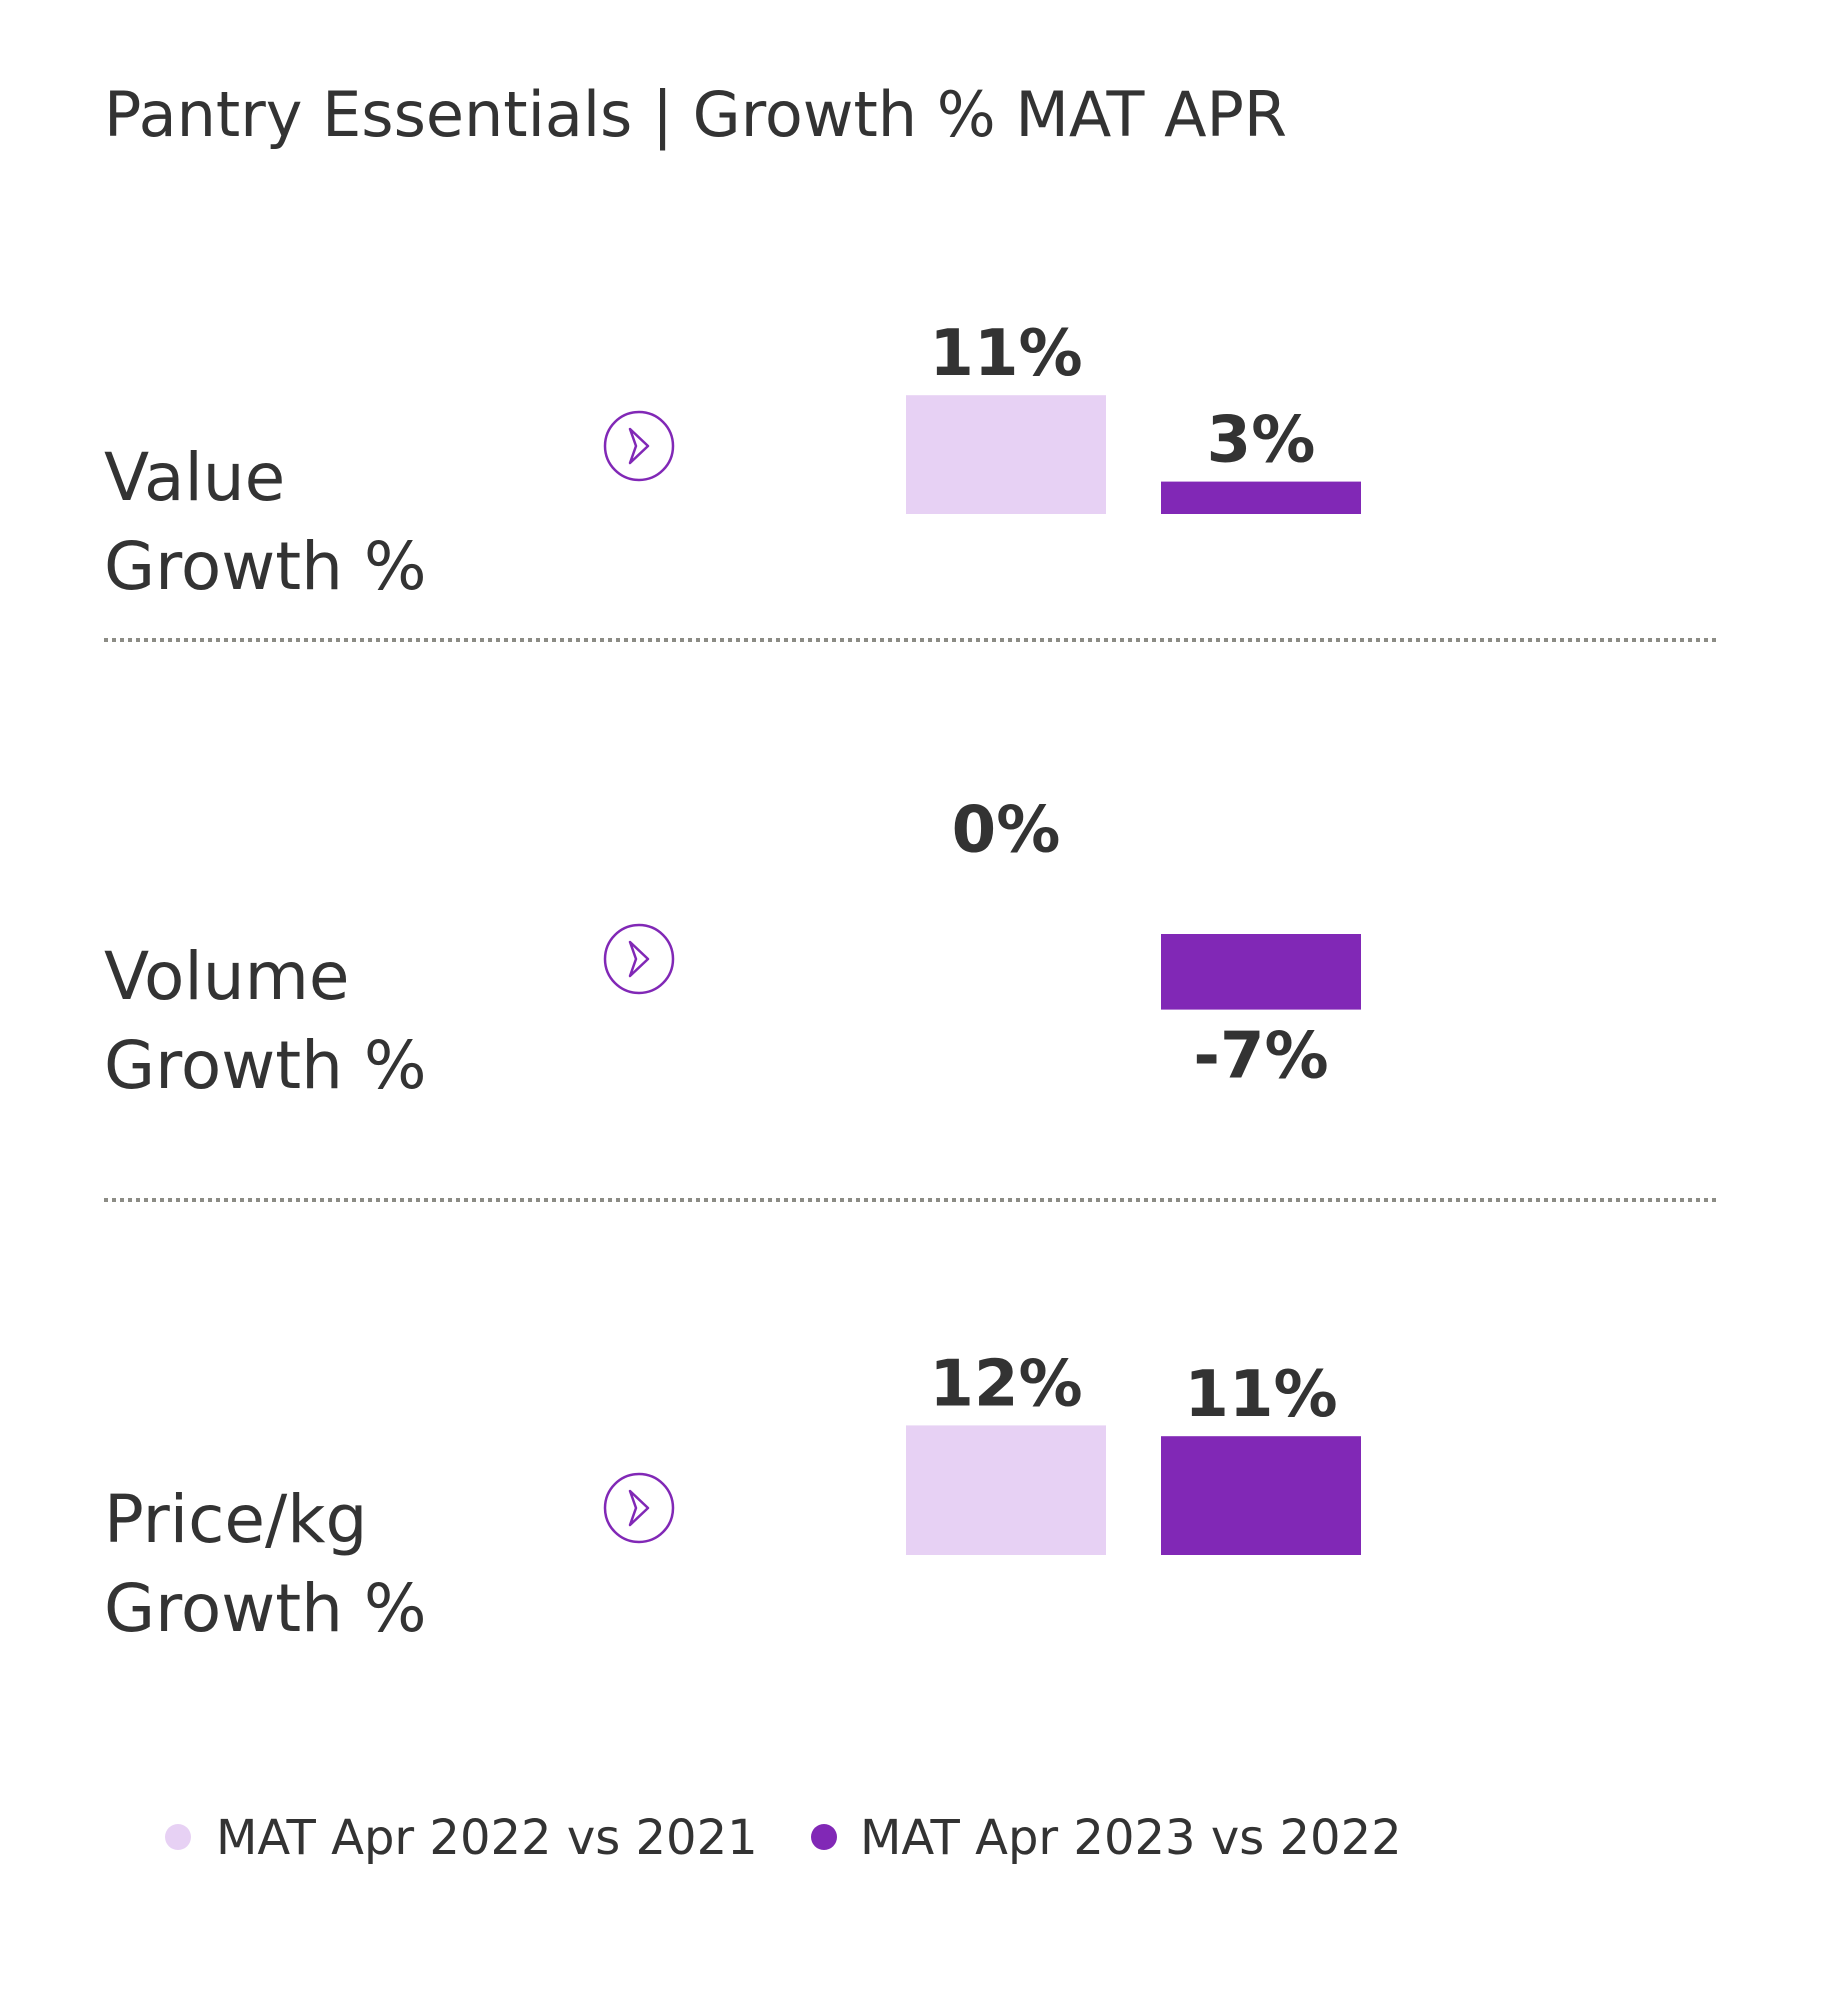 This screenshot has width=1836, height=2000. What do you see at coordinates (1006, 831) in the screenshot?
I see `data-label: 0%` at bounding box center [1006, 831].